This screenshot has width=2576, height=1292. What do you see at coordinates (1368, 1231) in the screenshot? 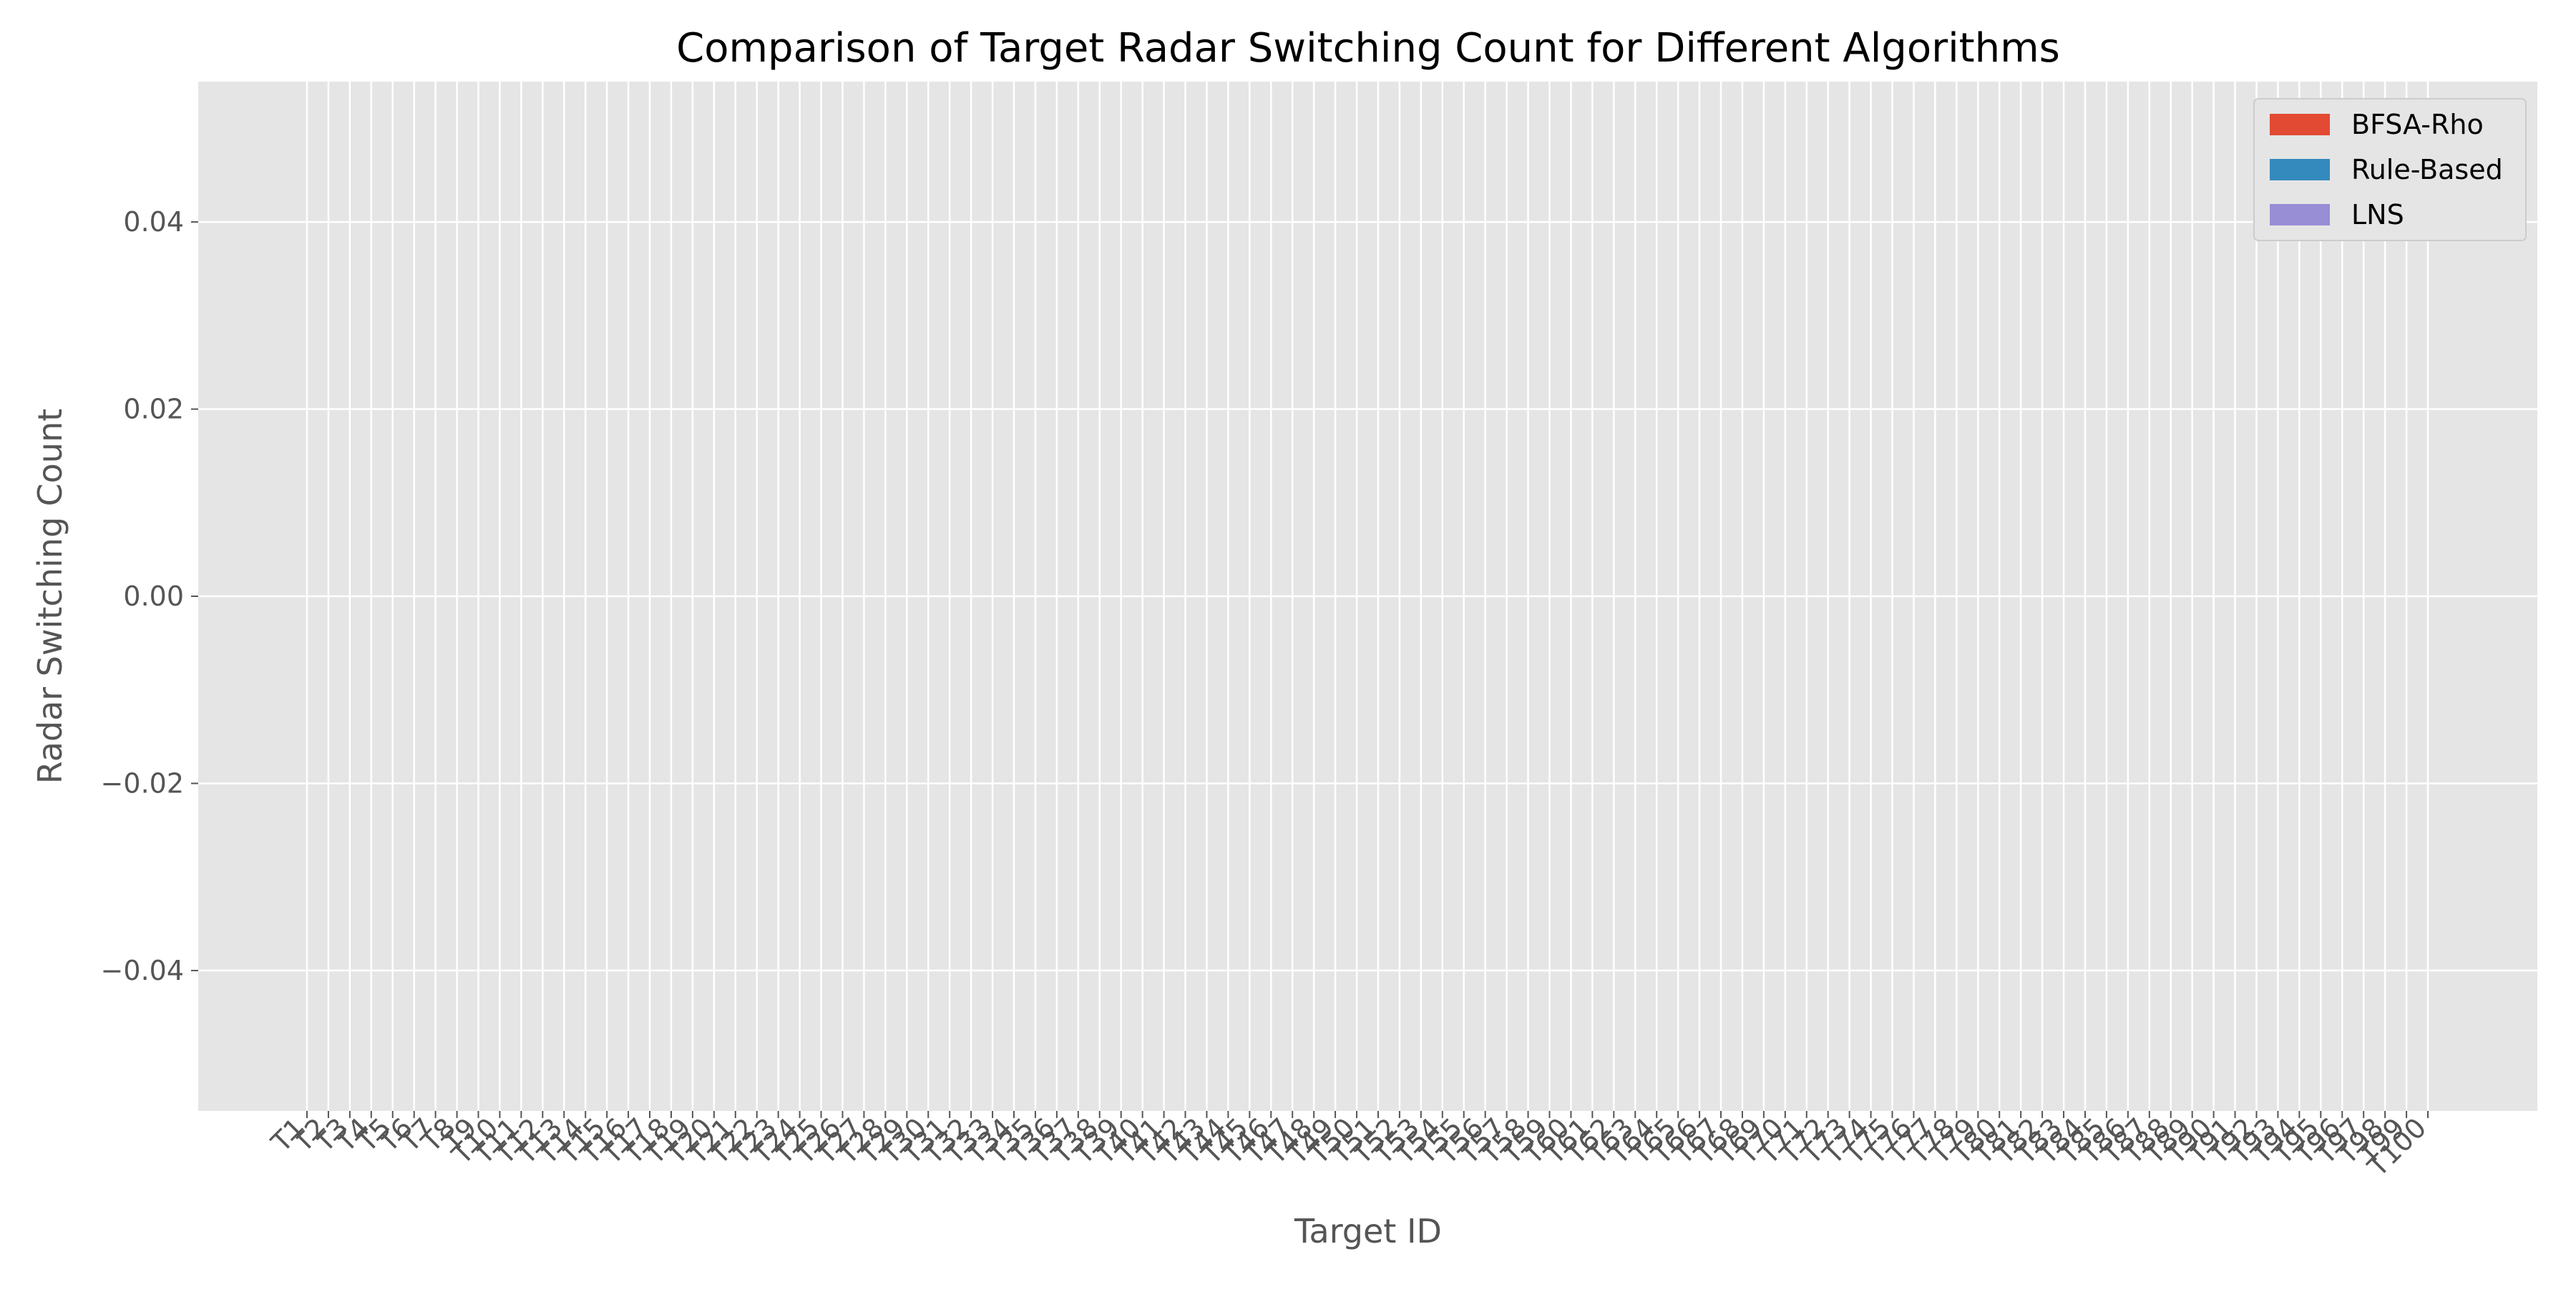
I see `x-axis-label: Target ID` at bounding box center [1368, 1231].